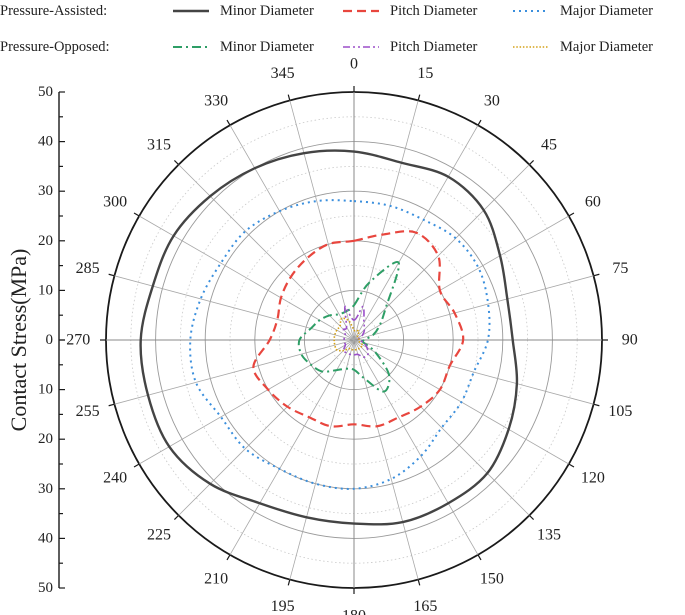  What do you see at coordinates (492, 101) in the screenshot?
I see `angle-label: 30` at bounding box center [492, 101].